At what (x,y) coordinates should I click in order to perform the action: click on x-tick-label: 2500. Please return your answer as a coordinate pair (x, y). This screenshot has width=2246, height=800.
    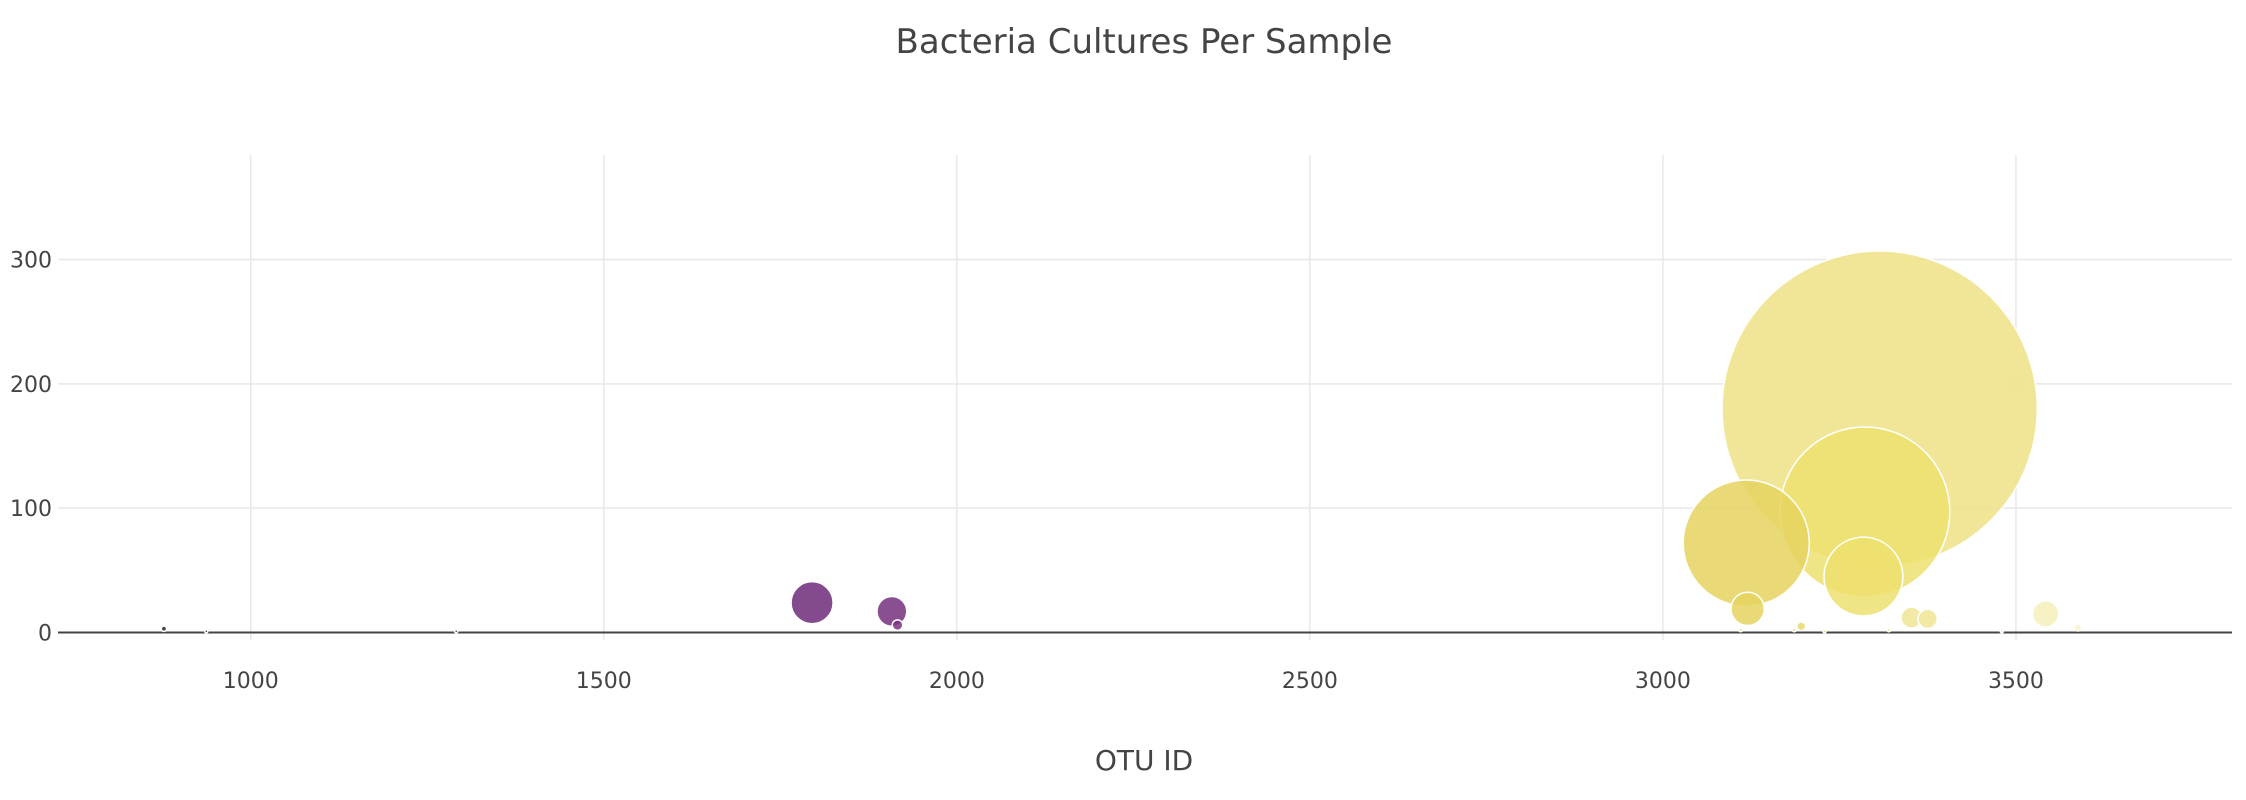
    Looking at the image, I should click on (1310, 681).